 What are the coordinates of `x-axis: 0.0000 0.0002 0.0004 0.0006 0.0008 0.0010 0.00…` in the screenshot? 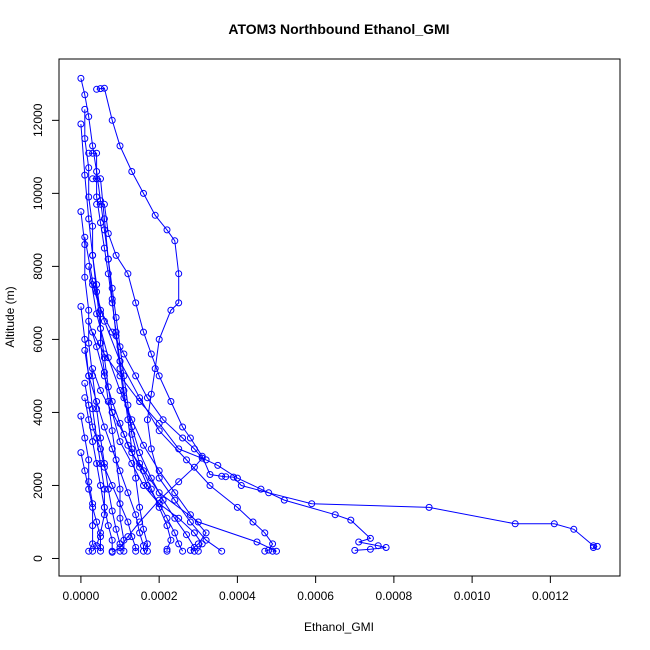 It's located at (316, 589).